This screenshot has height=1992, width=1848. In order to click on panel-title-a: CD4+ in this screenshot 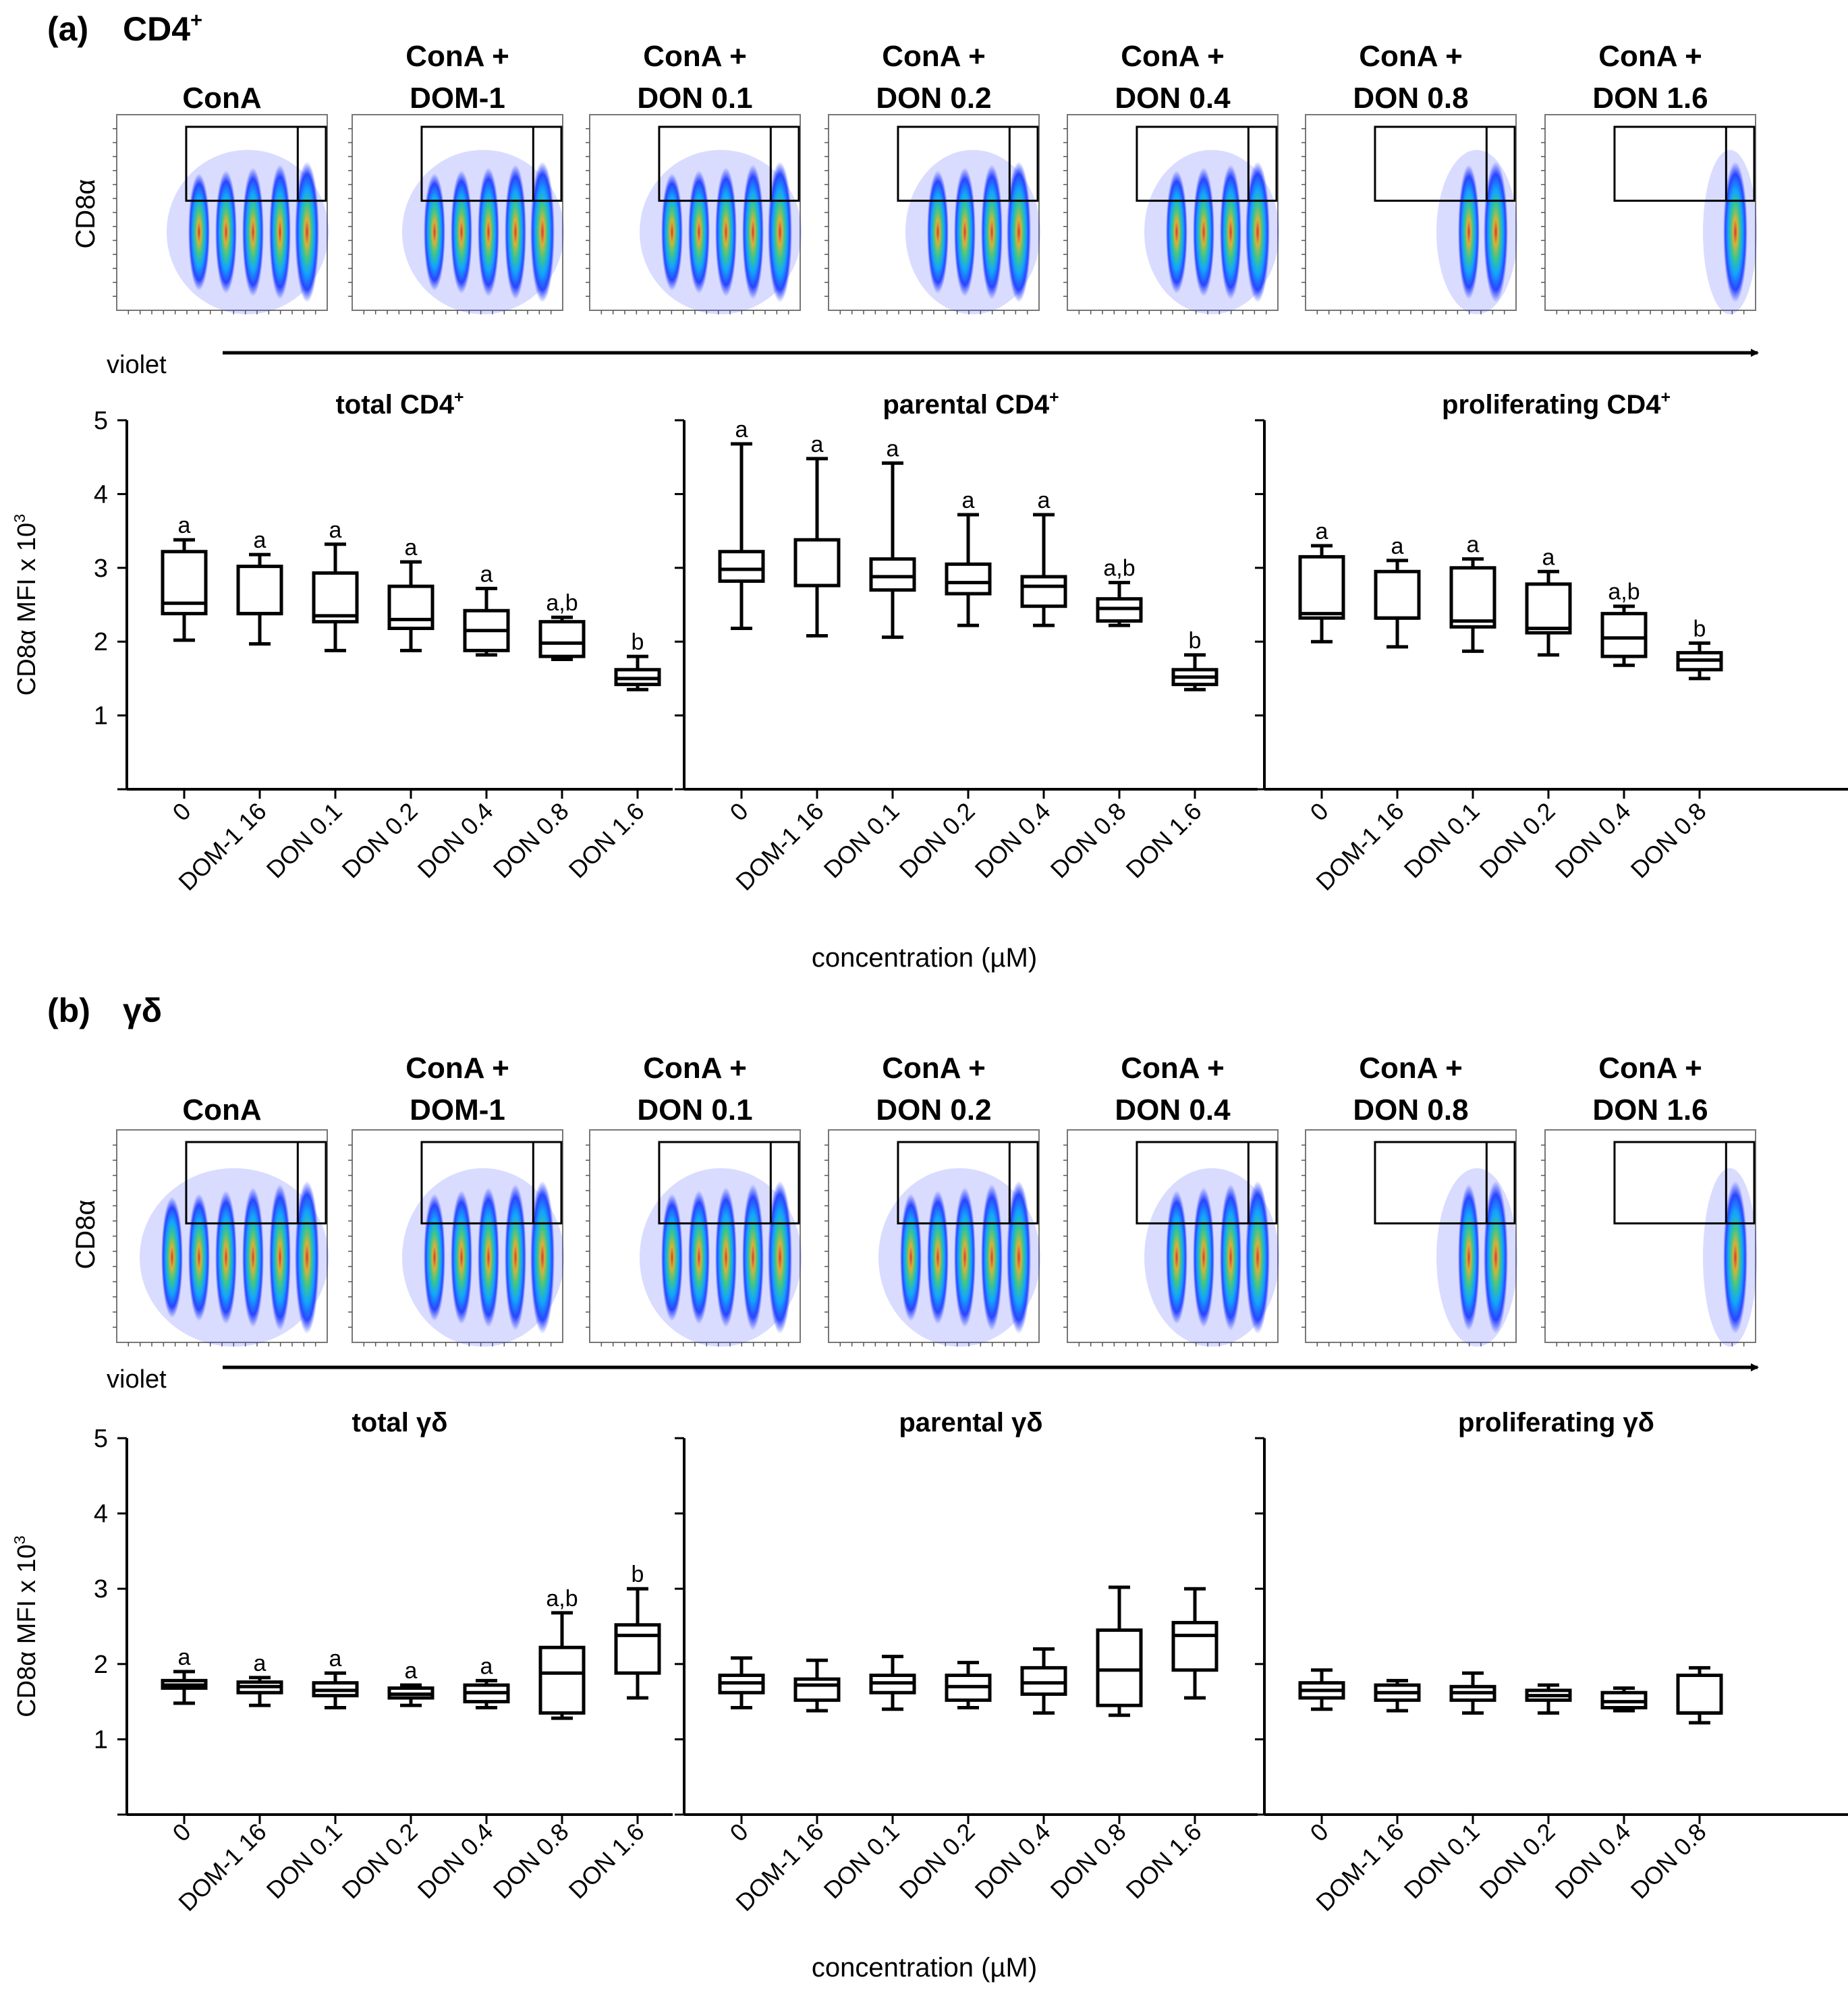, I will do `click(162, 28)`.